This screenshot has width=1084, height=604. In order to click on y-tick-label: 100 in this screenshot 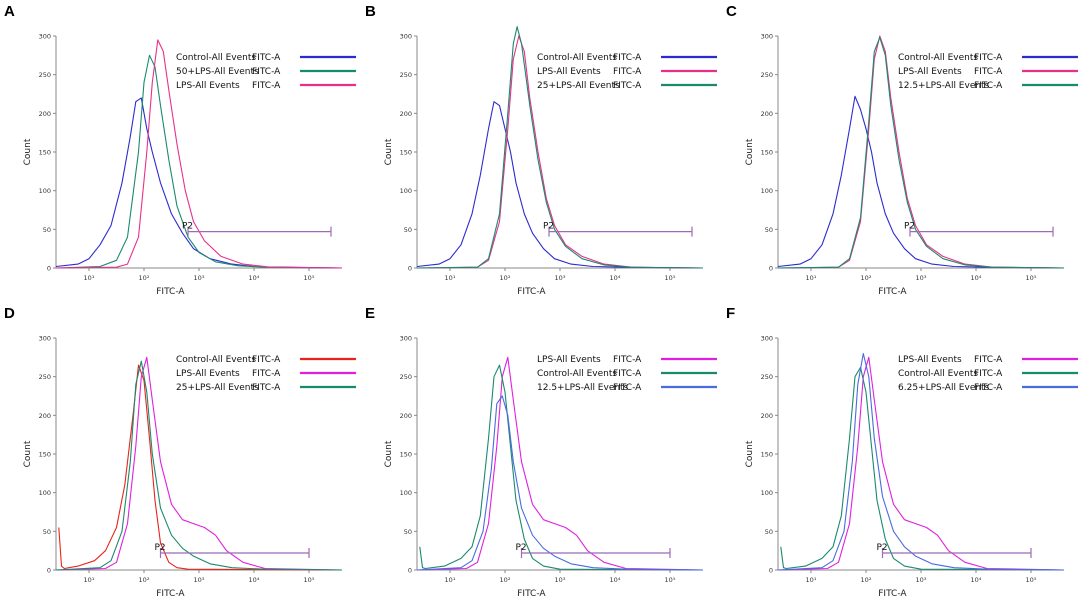, I will do `click(406, 493)`.